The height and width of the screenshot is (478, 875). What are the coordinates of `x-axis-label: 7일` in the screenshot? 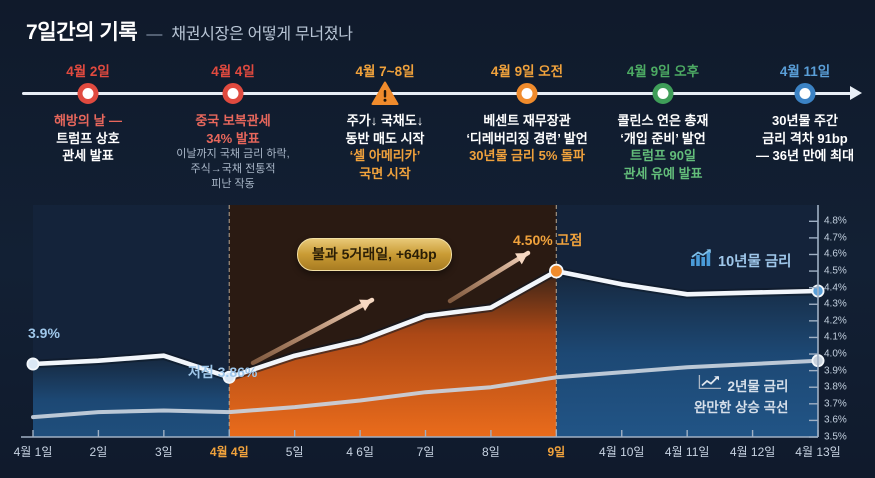 It's located at (425, 452).